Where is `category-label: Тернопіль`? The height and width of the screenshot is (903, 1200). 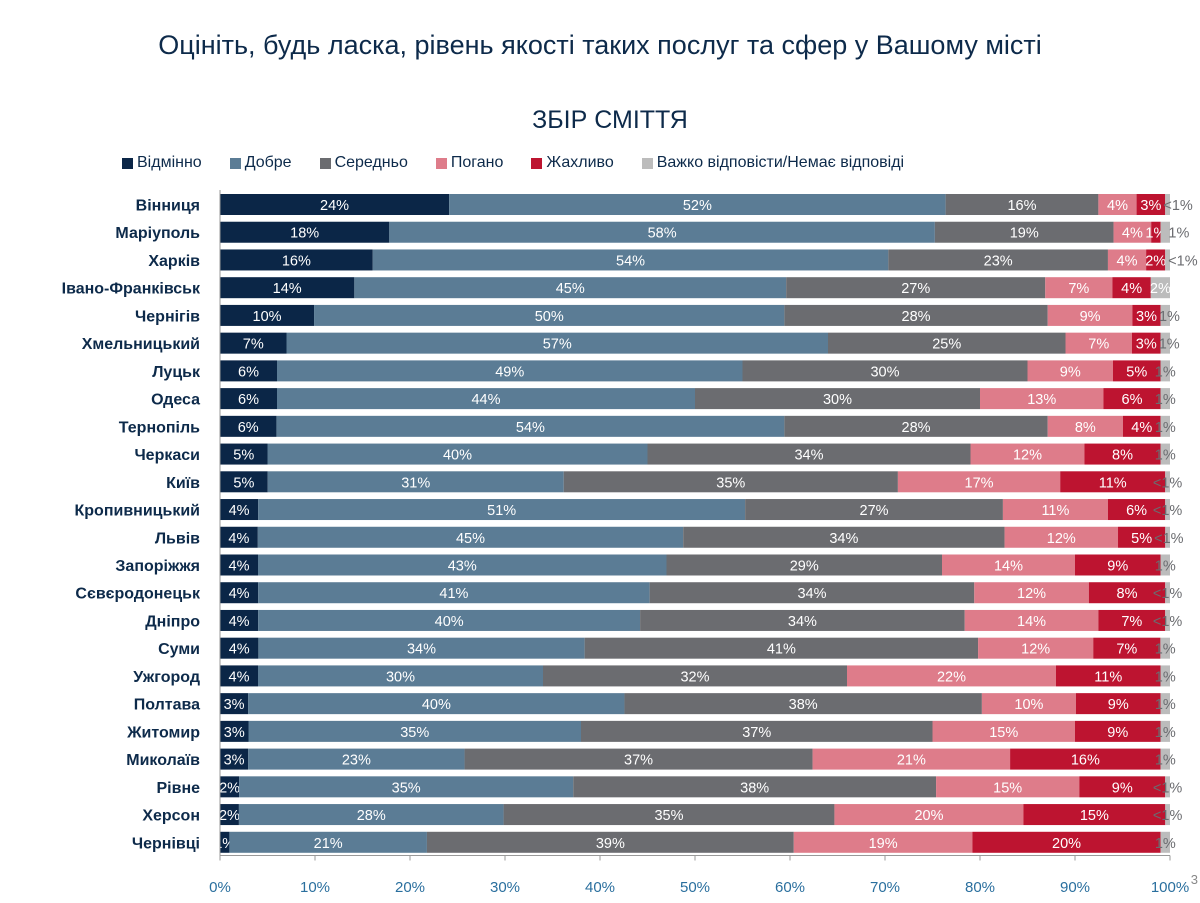
category-label: Тернопіль is located at coordinates (159, 427).